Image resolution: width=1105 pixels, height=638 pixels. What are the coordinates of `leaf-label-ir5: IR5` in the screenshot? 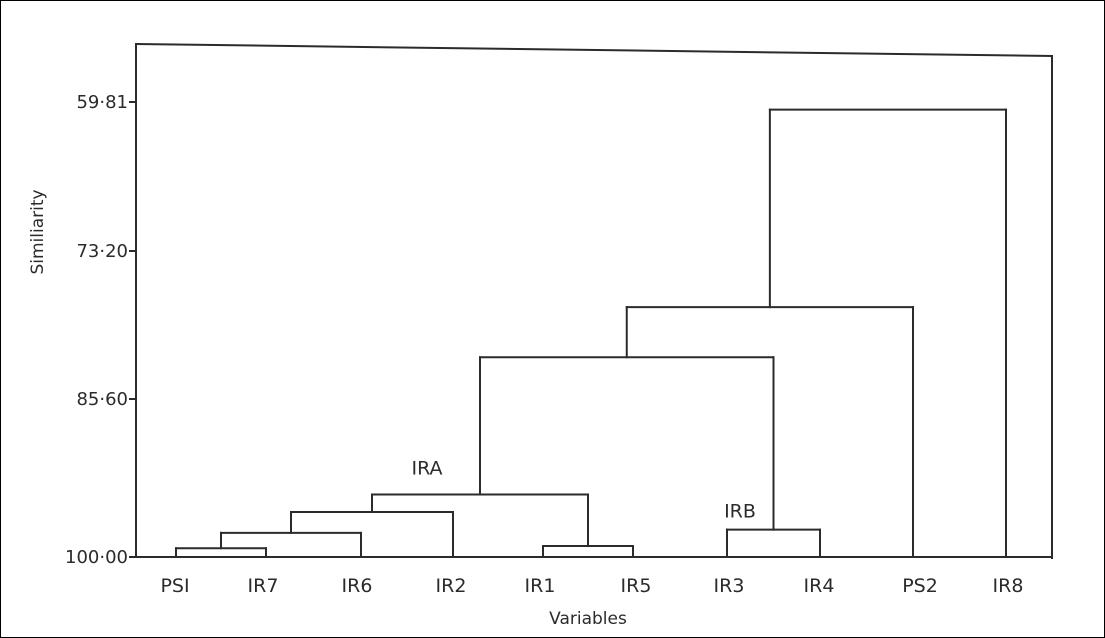 It's located at (636, 586).